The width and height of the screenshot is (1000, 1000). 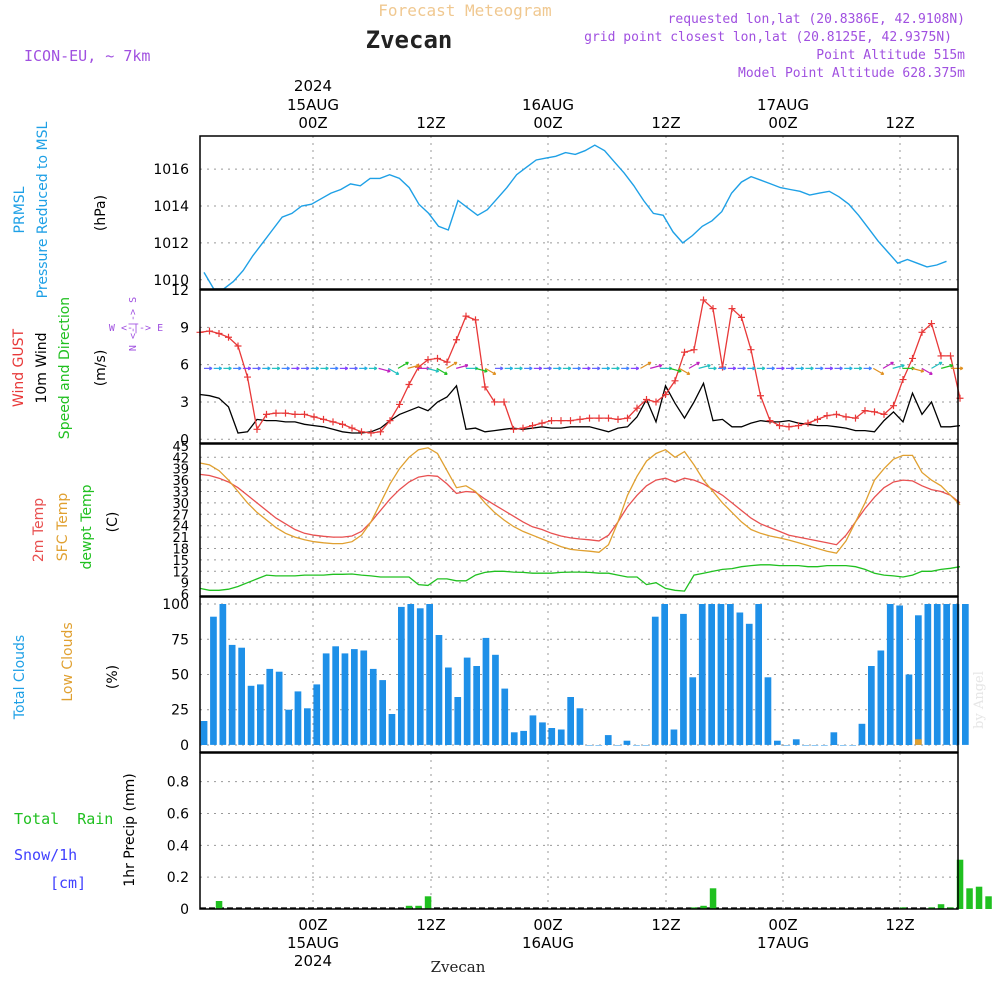 I want to click on temp-sfc-line, so click(x=580, y=500).